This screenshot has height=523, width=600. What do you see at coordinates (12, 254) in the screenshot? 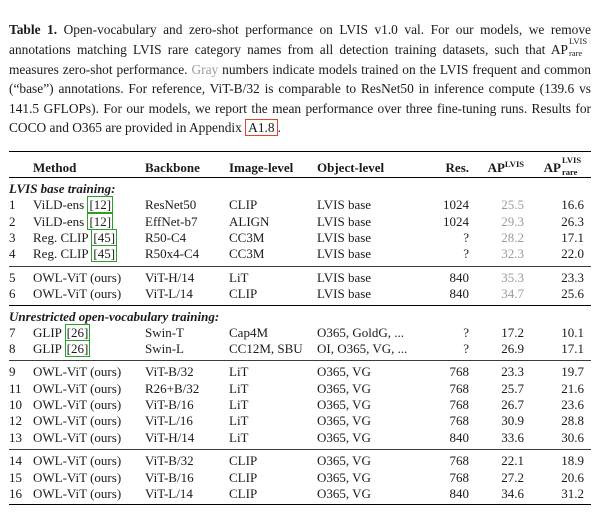
I see `row-number: 4` at bounding box center [12, 254].